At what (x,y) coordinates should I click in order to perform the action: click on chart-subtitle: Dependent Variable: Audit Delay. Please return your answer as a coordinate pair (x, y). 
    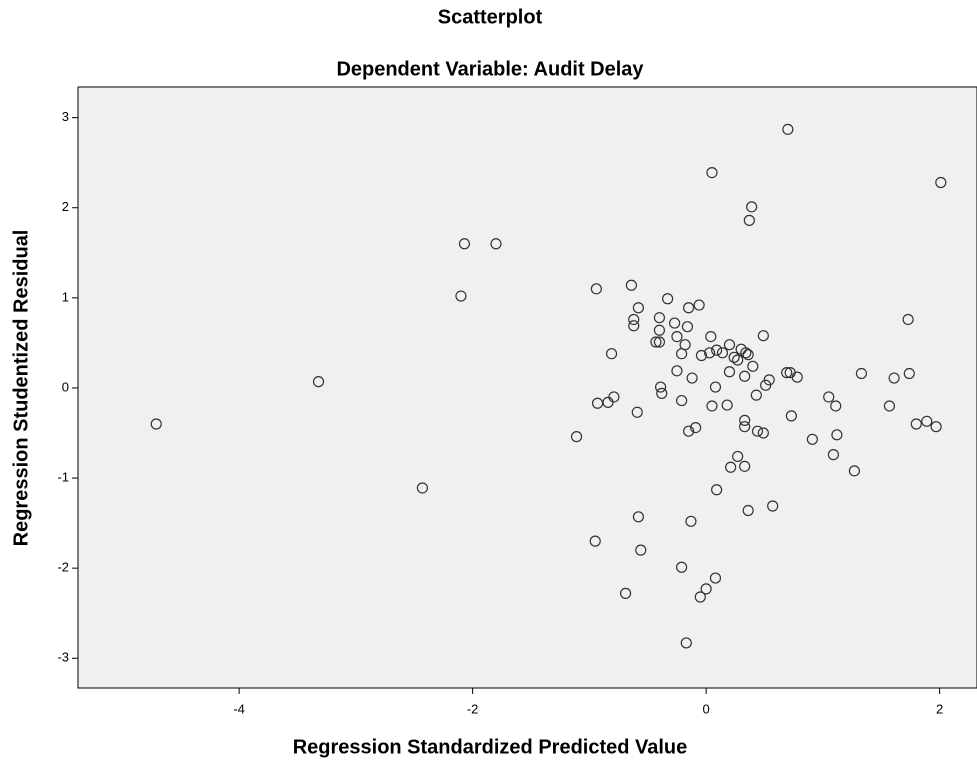
    Looking at the image, I should click on (490, 69).